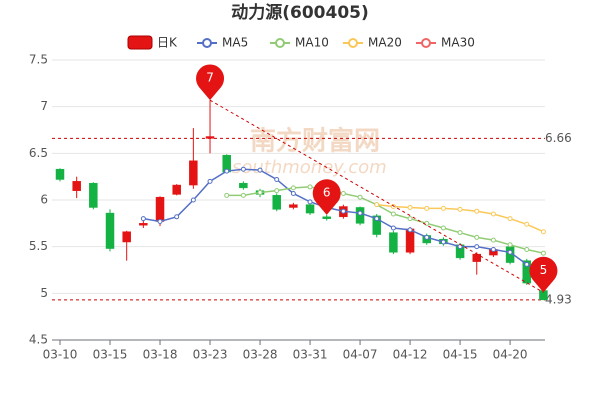 This screenshot has height=400, width=600. I want to click on legend-label: 日K, so click(167, 43).